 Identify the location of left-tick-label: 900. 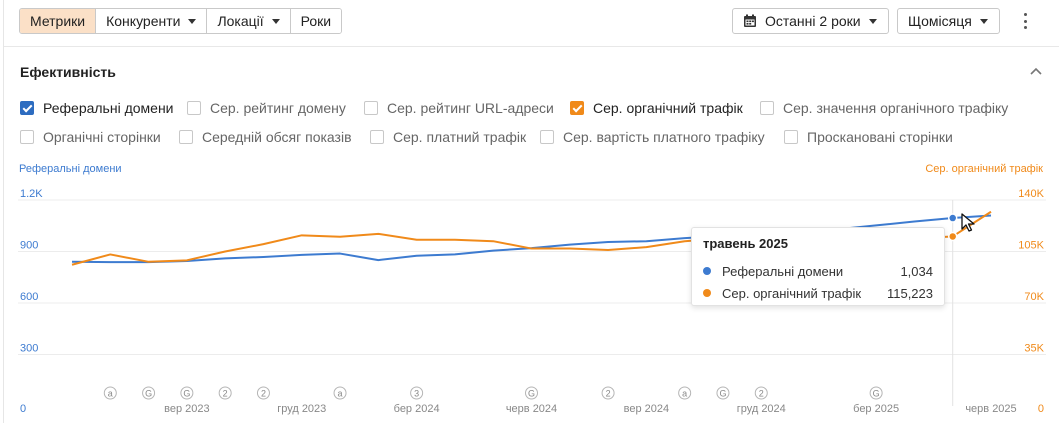
(29, 246).